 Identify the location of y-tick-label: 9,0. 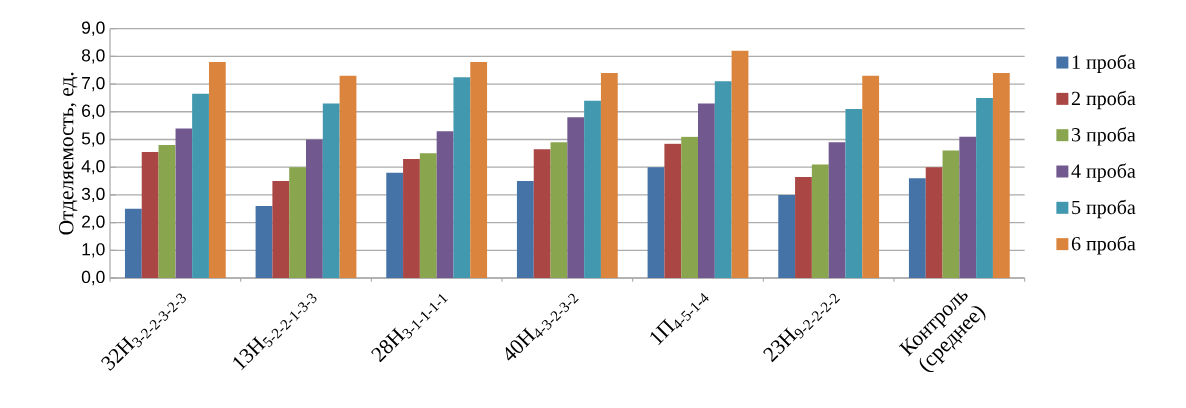
(93, 28).